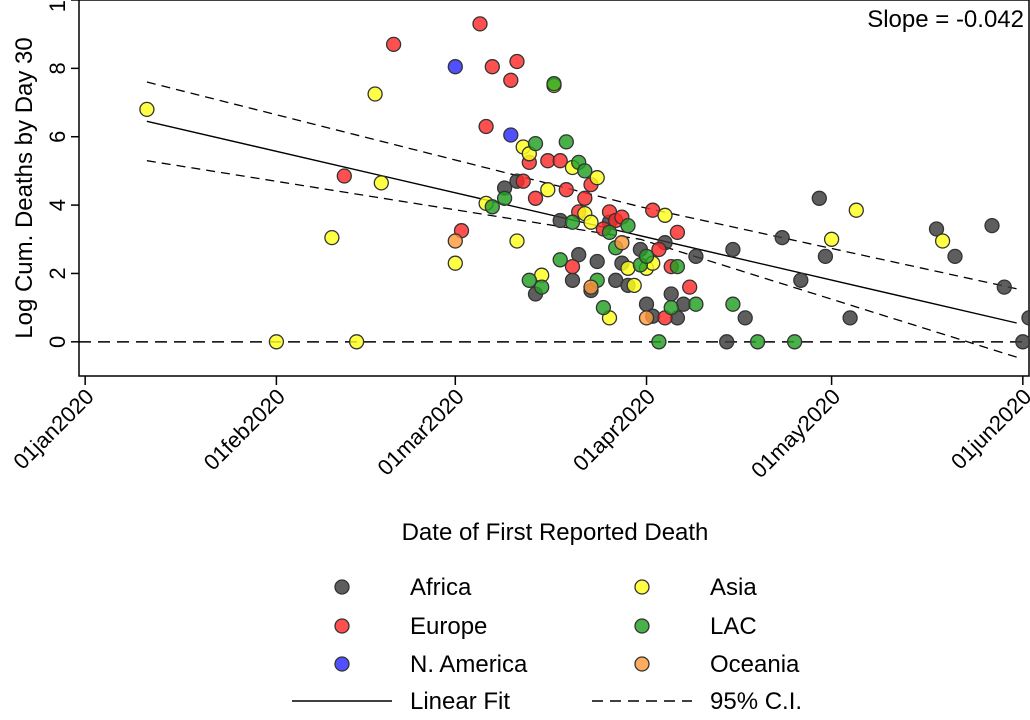  I want to click on series-africa, so click(763, 261).